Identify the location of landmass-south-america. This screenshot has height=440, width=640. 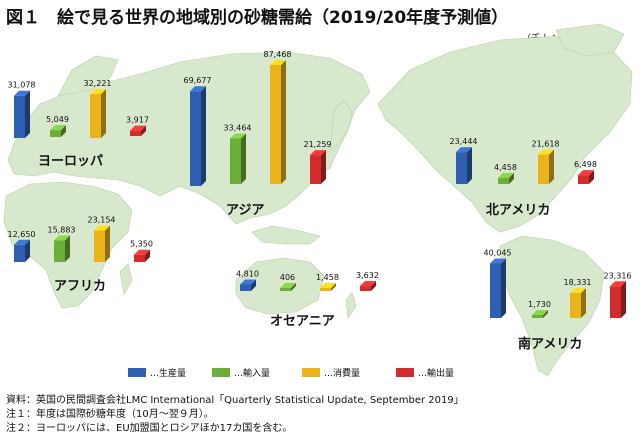
(552, 306).